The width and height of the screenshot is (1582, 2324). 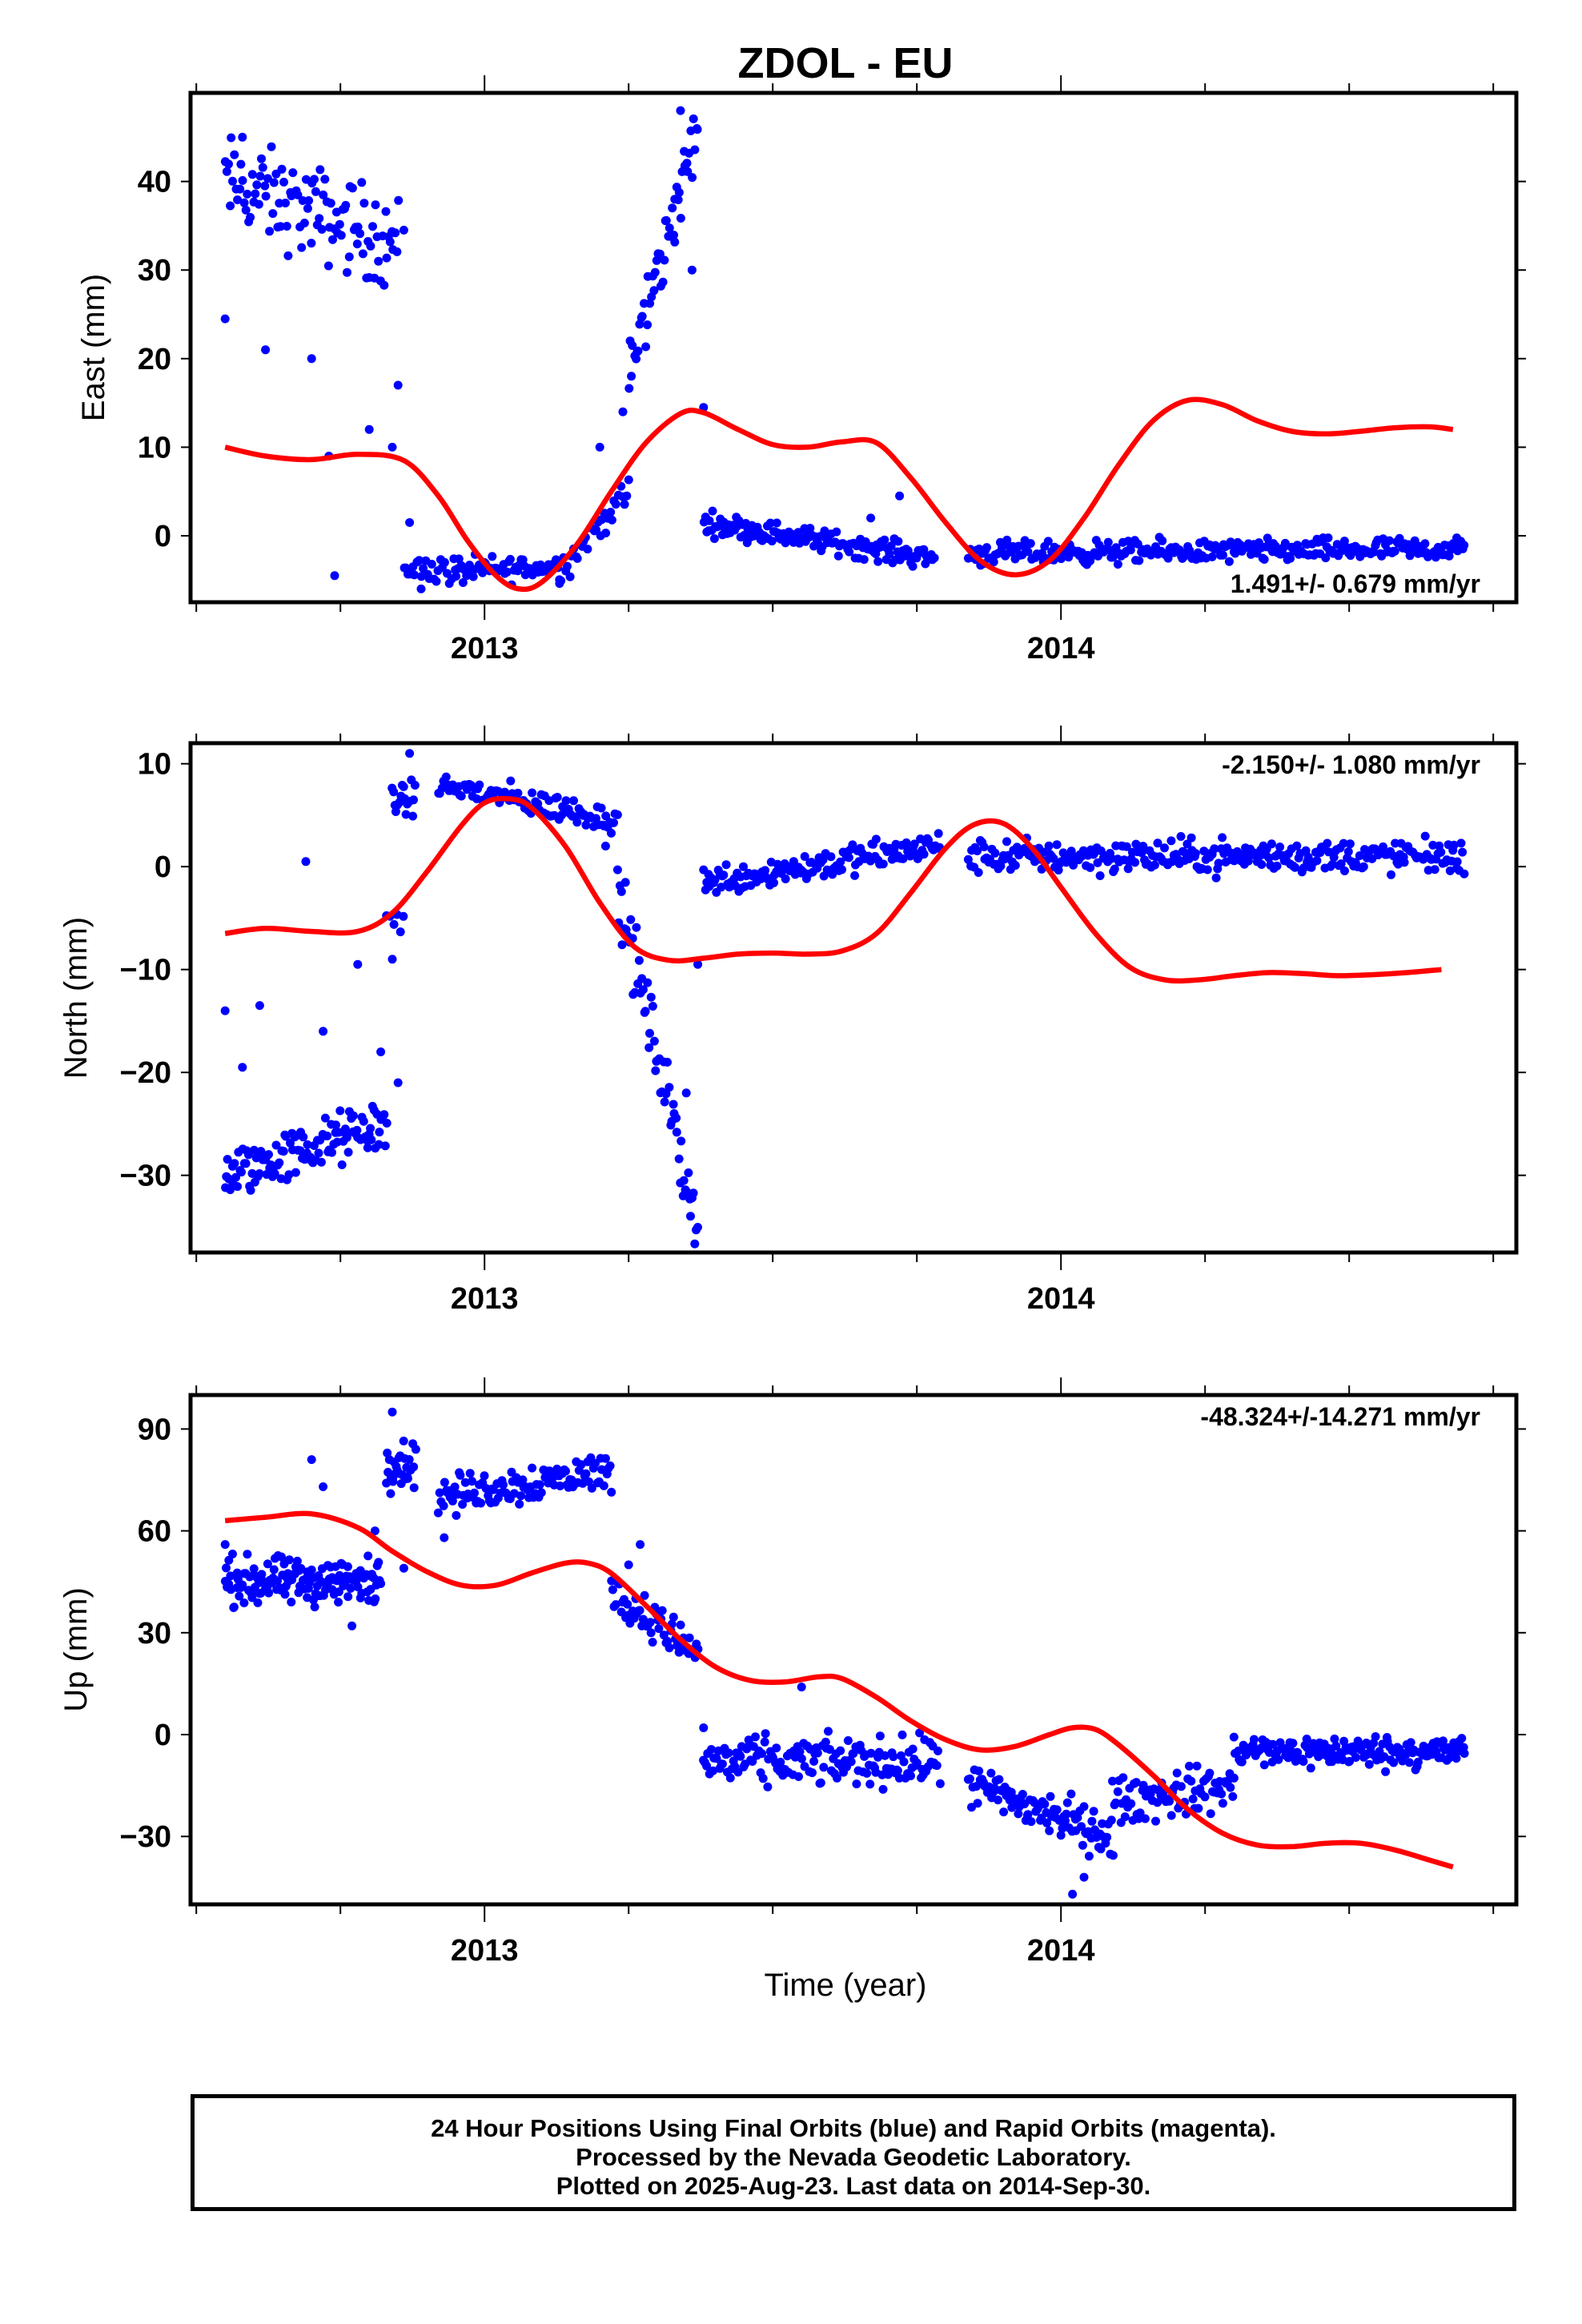 What do you see at coordinates (1061, 648) in the screenshot?
I see `east-xtick-label-1: 2014` at bounding box center [1061, 648].